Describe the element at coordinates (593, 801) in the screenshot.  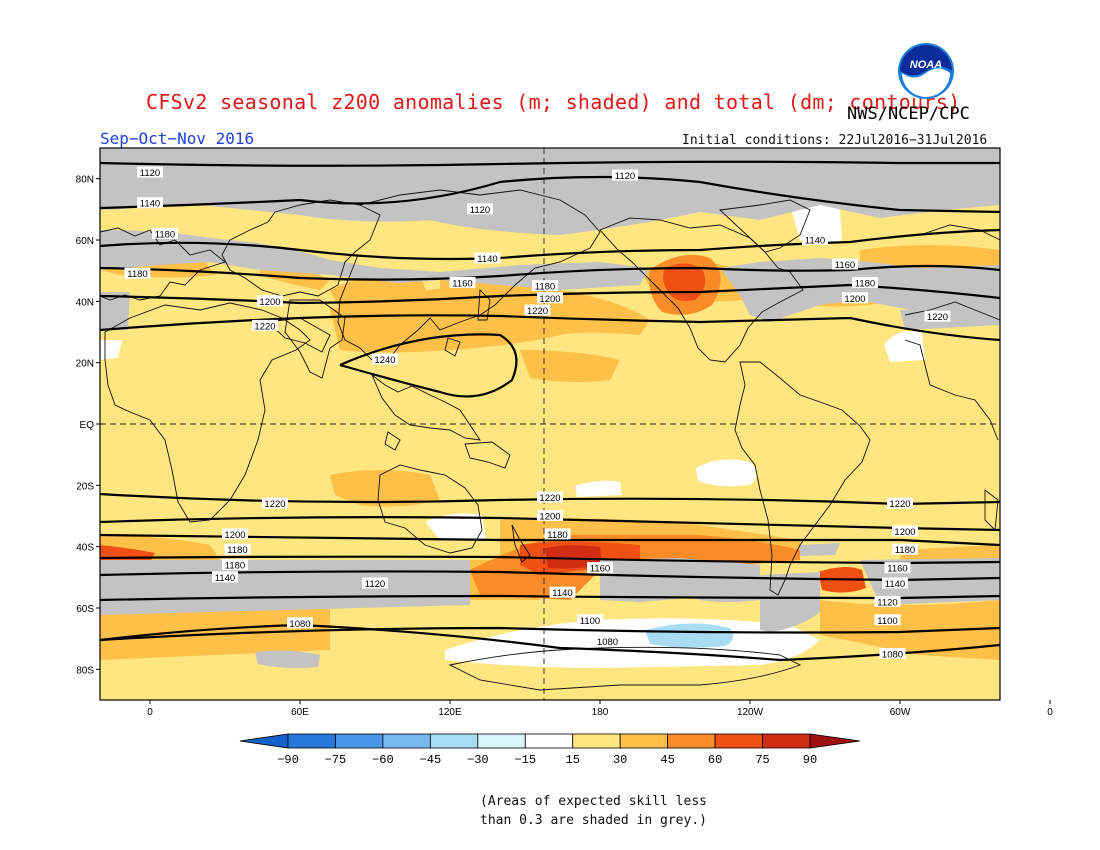
I see `footnote-line-1: (Areas of expected skill less` at that location.